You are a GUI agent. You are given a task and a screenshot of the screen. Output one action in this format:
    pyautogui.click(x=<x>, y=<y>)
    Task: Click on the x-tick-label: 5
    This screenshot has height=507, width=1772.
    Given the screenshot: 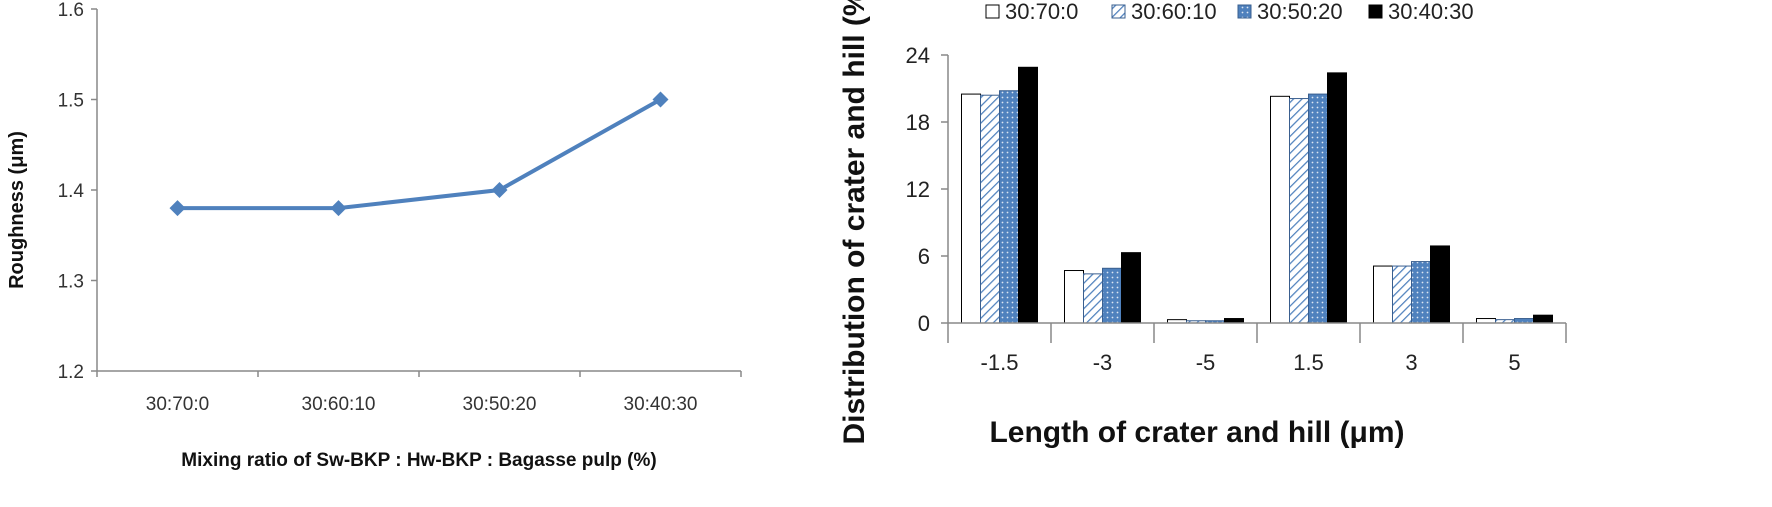 What is the action you would take?
    pyautogui.click(x=1514, y=362)
    